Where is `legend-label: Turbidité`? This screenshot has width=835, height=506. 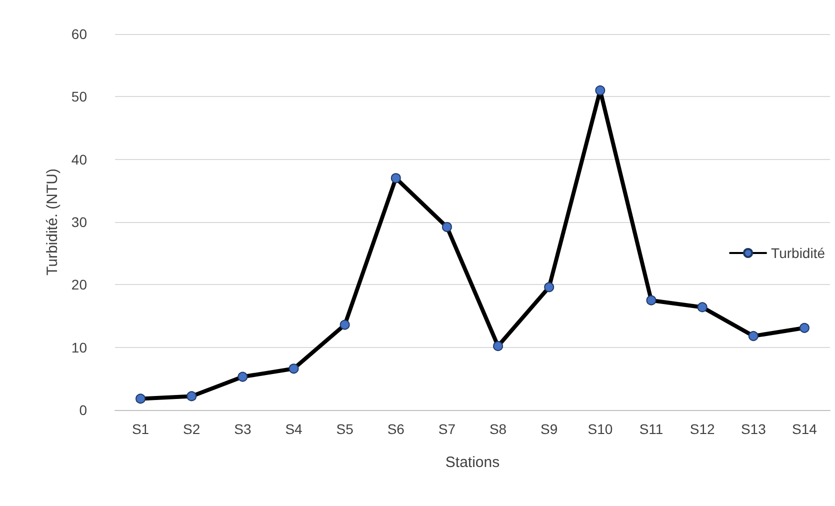 legend-label: Turbidité is located at coordinates (798, 253).